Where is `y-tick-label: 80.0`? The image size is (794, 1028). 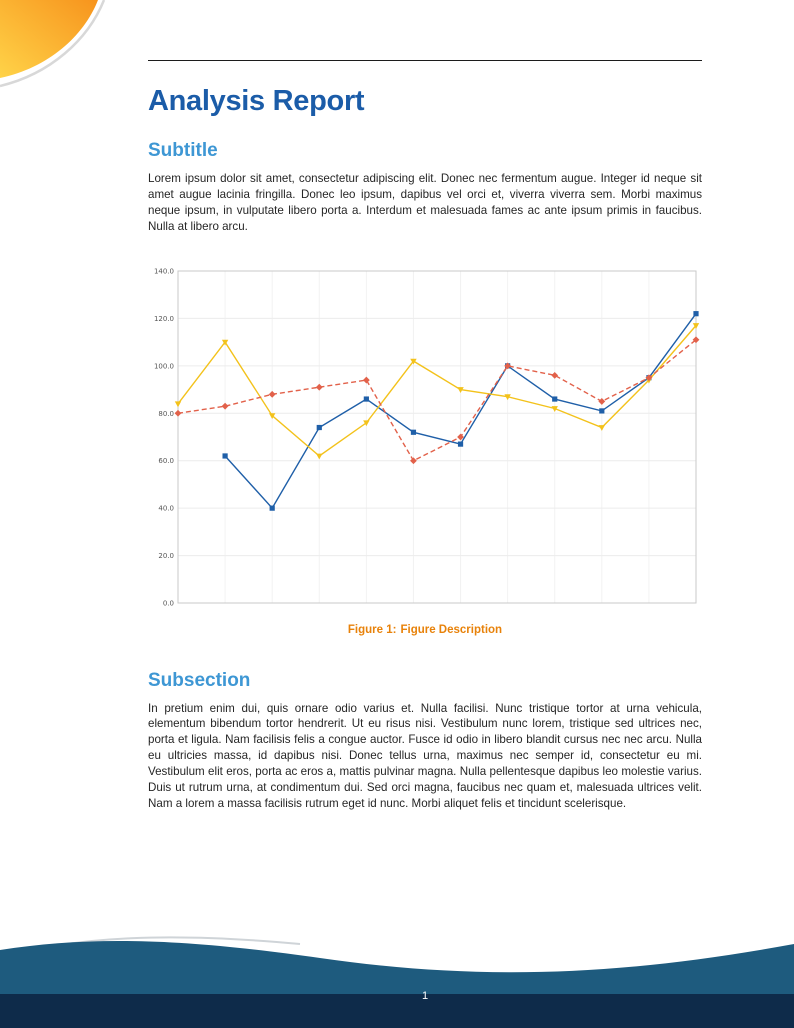 y-tick-label: 80.0 is located at coordinates (166, 413).